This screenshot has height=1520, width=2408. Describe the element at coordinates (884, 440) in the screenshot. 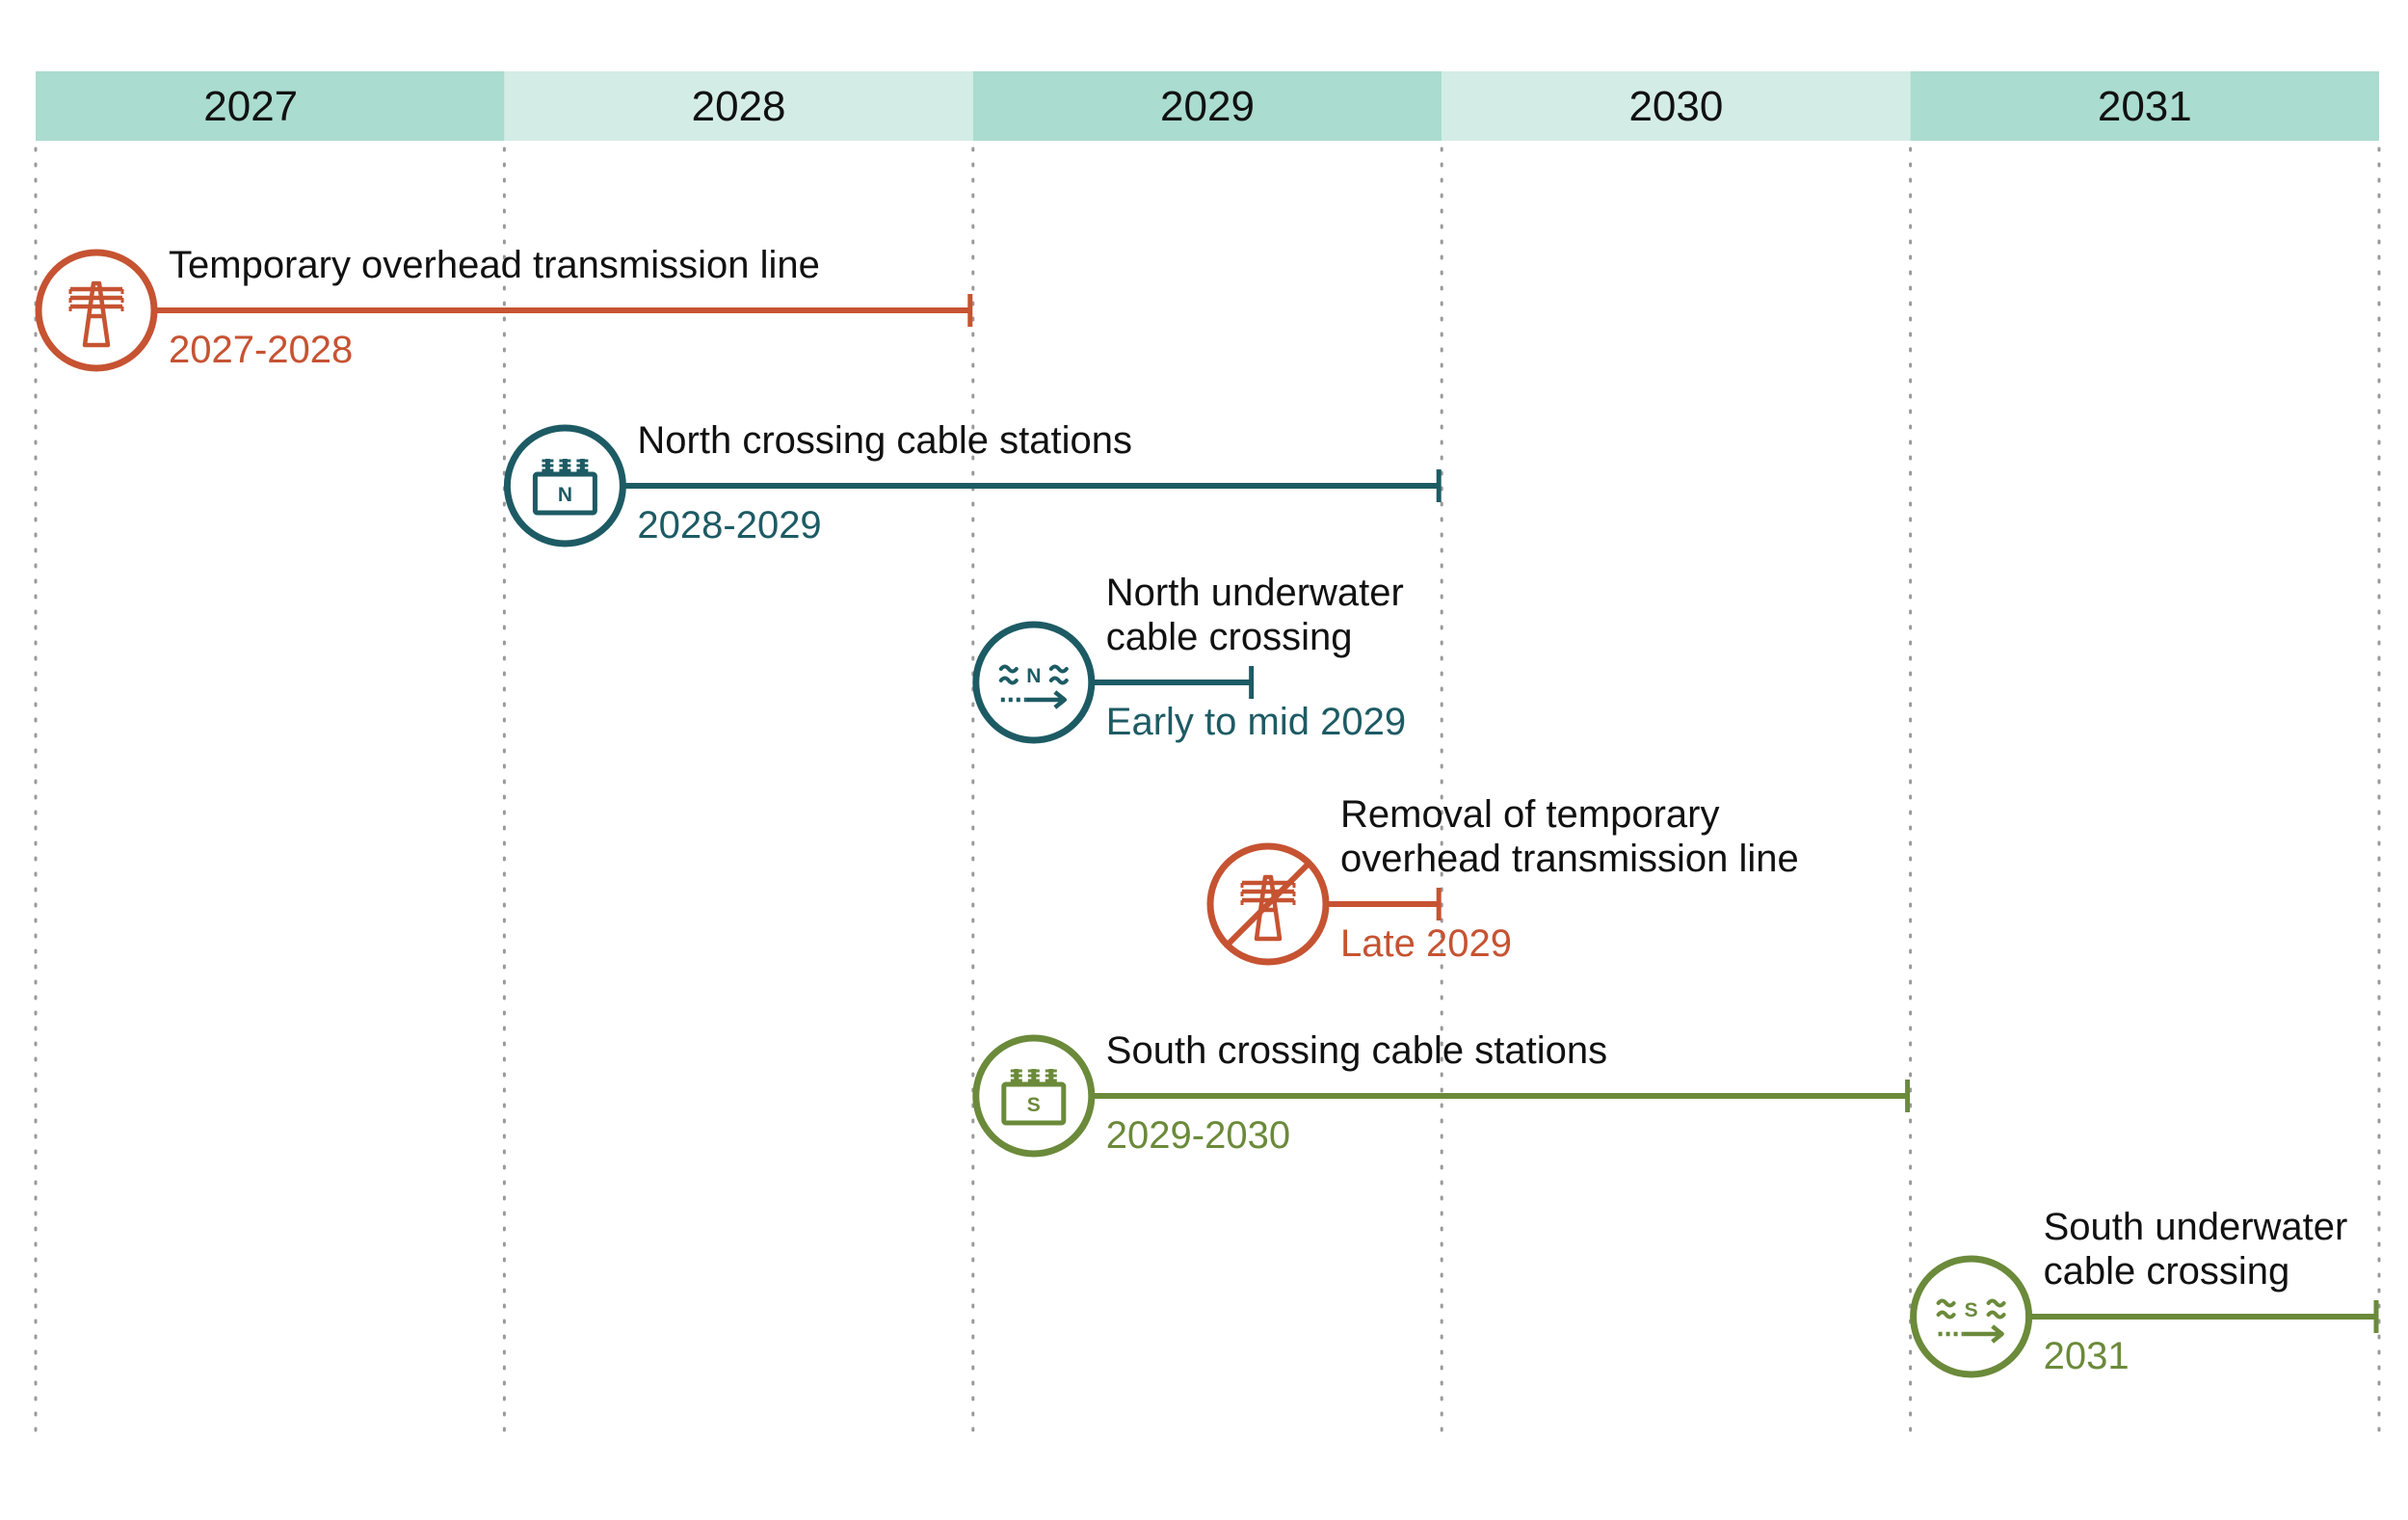

I see `task-title: North crossing cable stations` at that location.